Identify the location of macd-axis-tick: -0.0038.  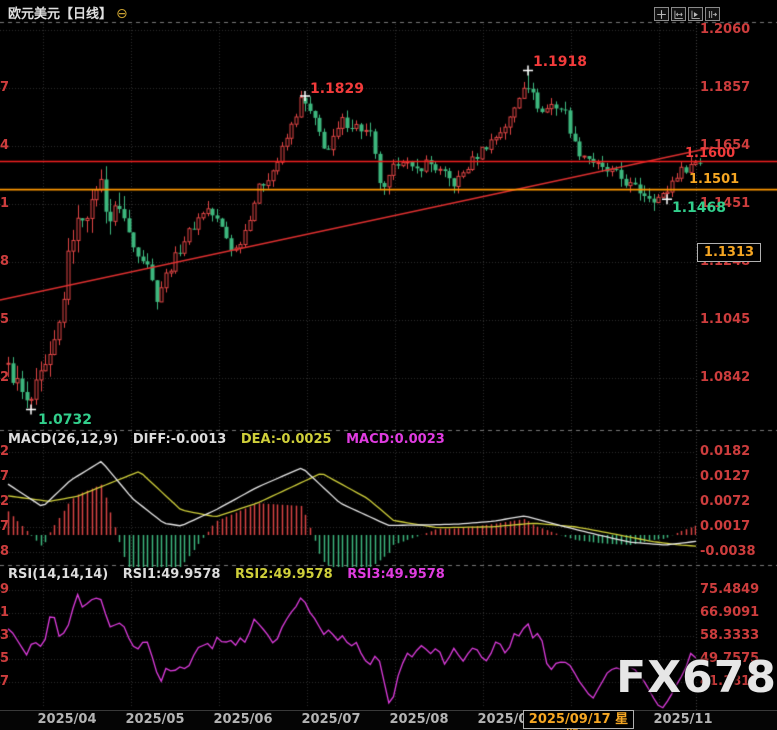
(728, 552).